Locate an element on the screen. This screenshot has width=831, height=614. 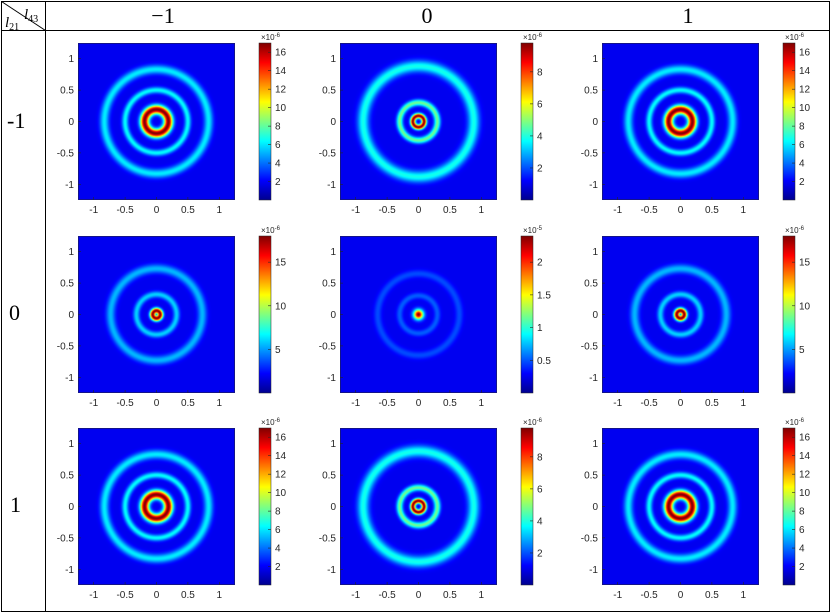
colorbar-tick-label: 12 is located at coordinates (805, 475).